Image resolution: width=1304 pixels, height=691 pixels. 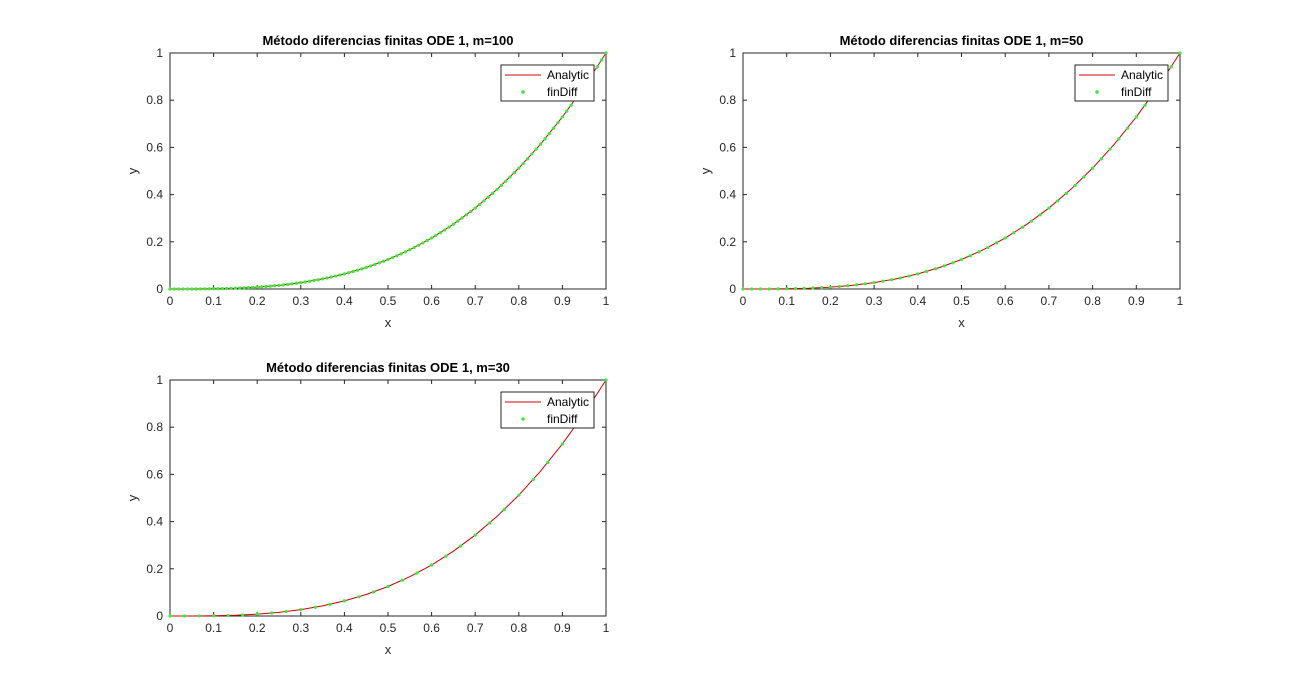 I want to click on chart-title: Método diferencias finitas ODE 1, m=30, so click(x=388, y=367).